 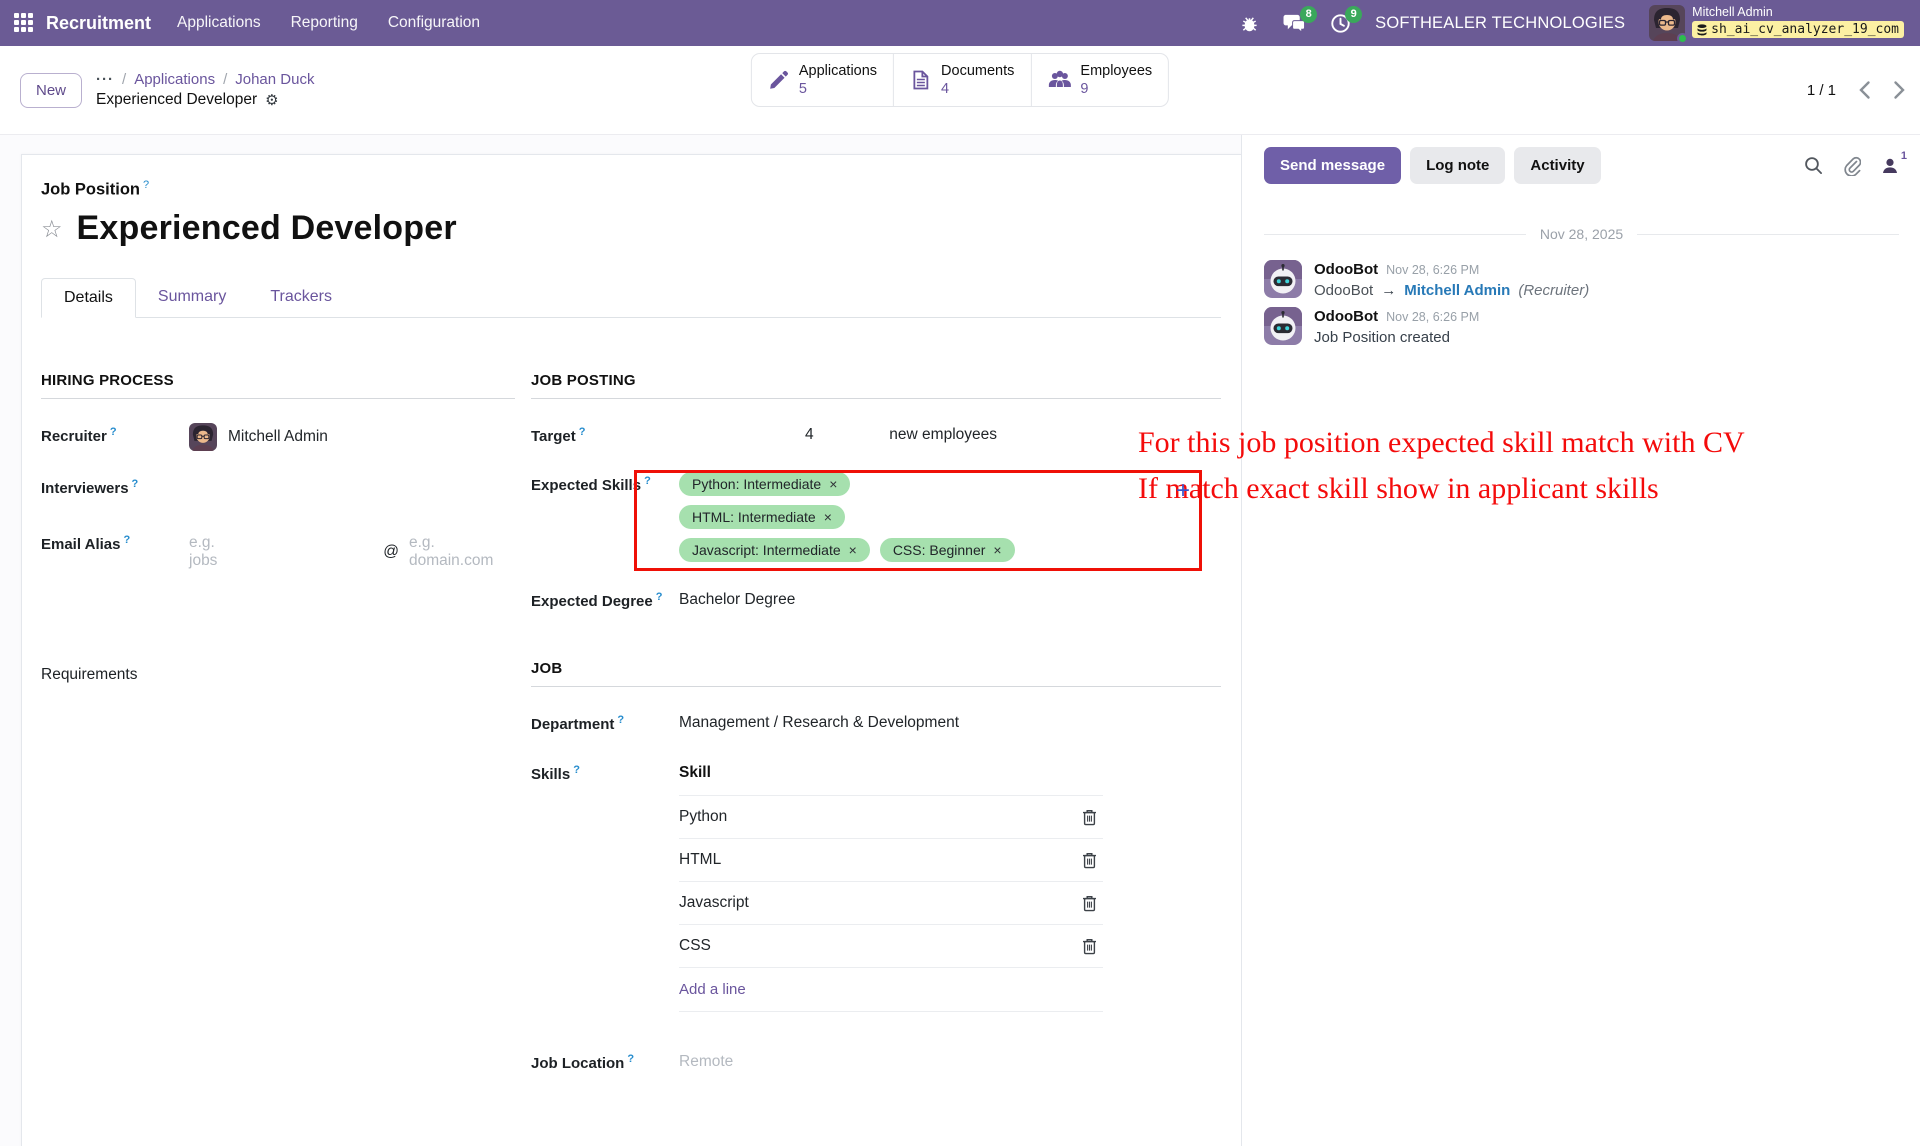 What do you see at coordinates (90, 189) in the screenshot?
I see `job-position-field-label: Job Position` at bounding box center [90, 189].